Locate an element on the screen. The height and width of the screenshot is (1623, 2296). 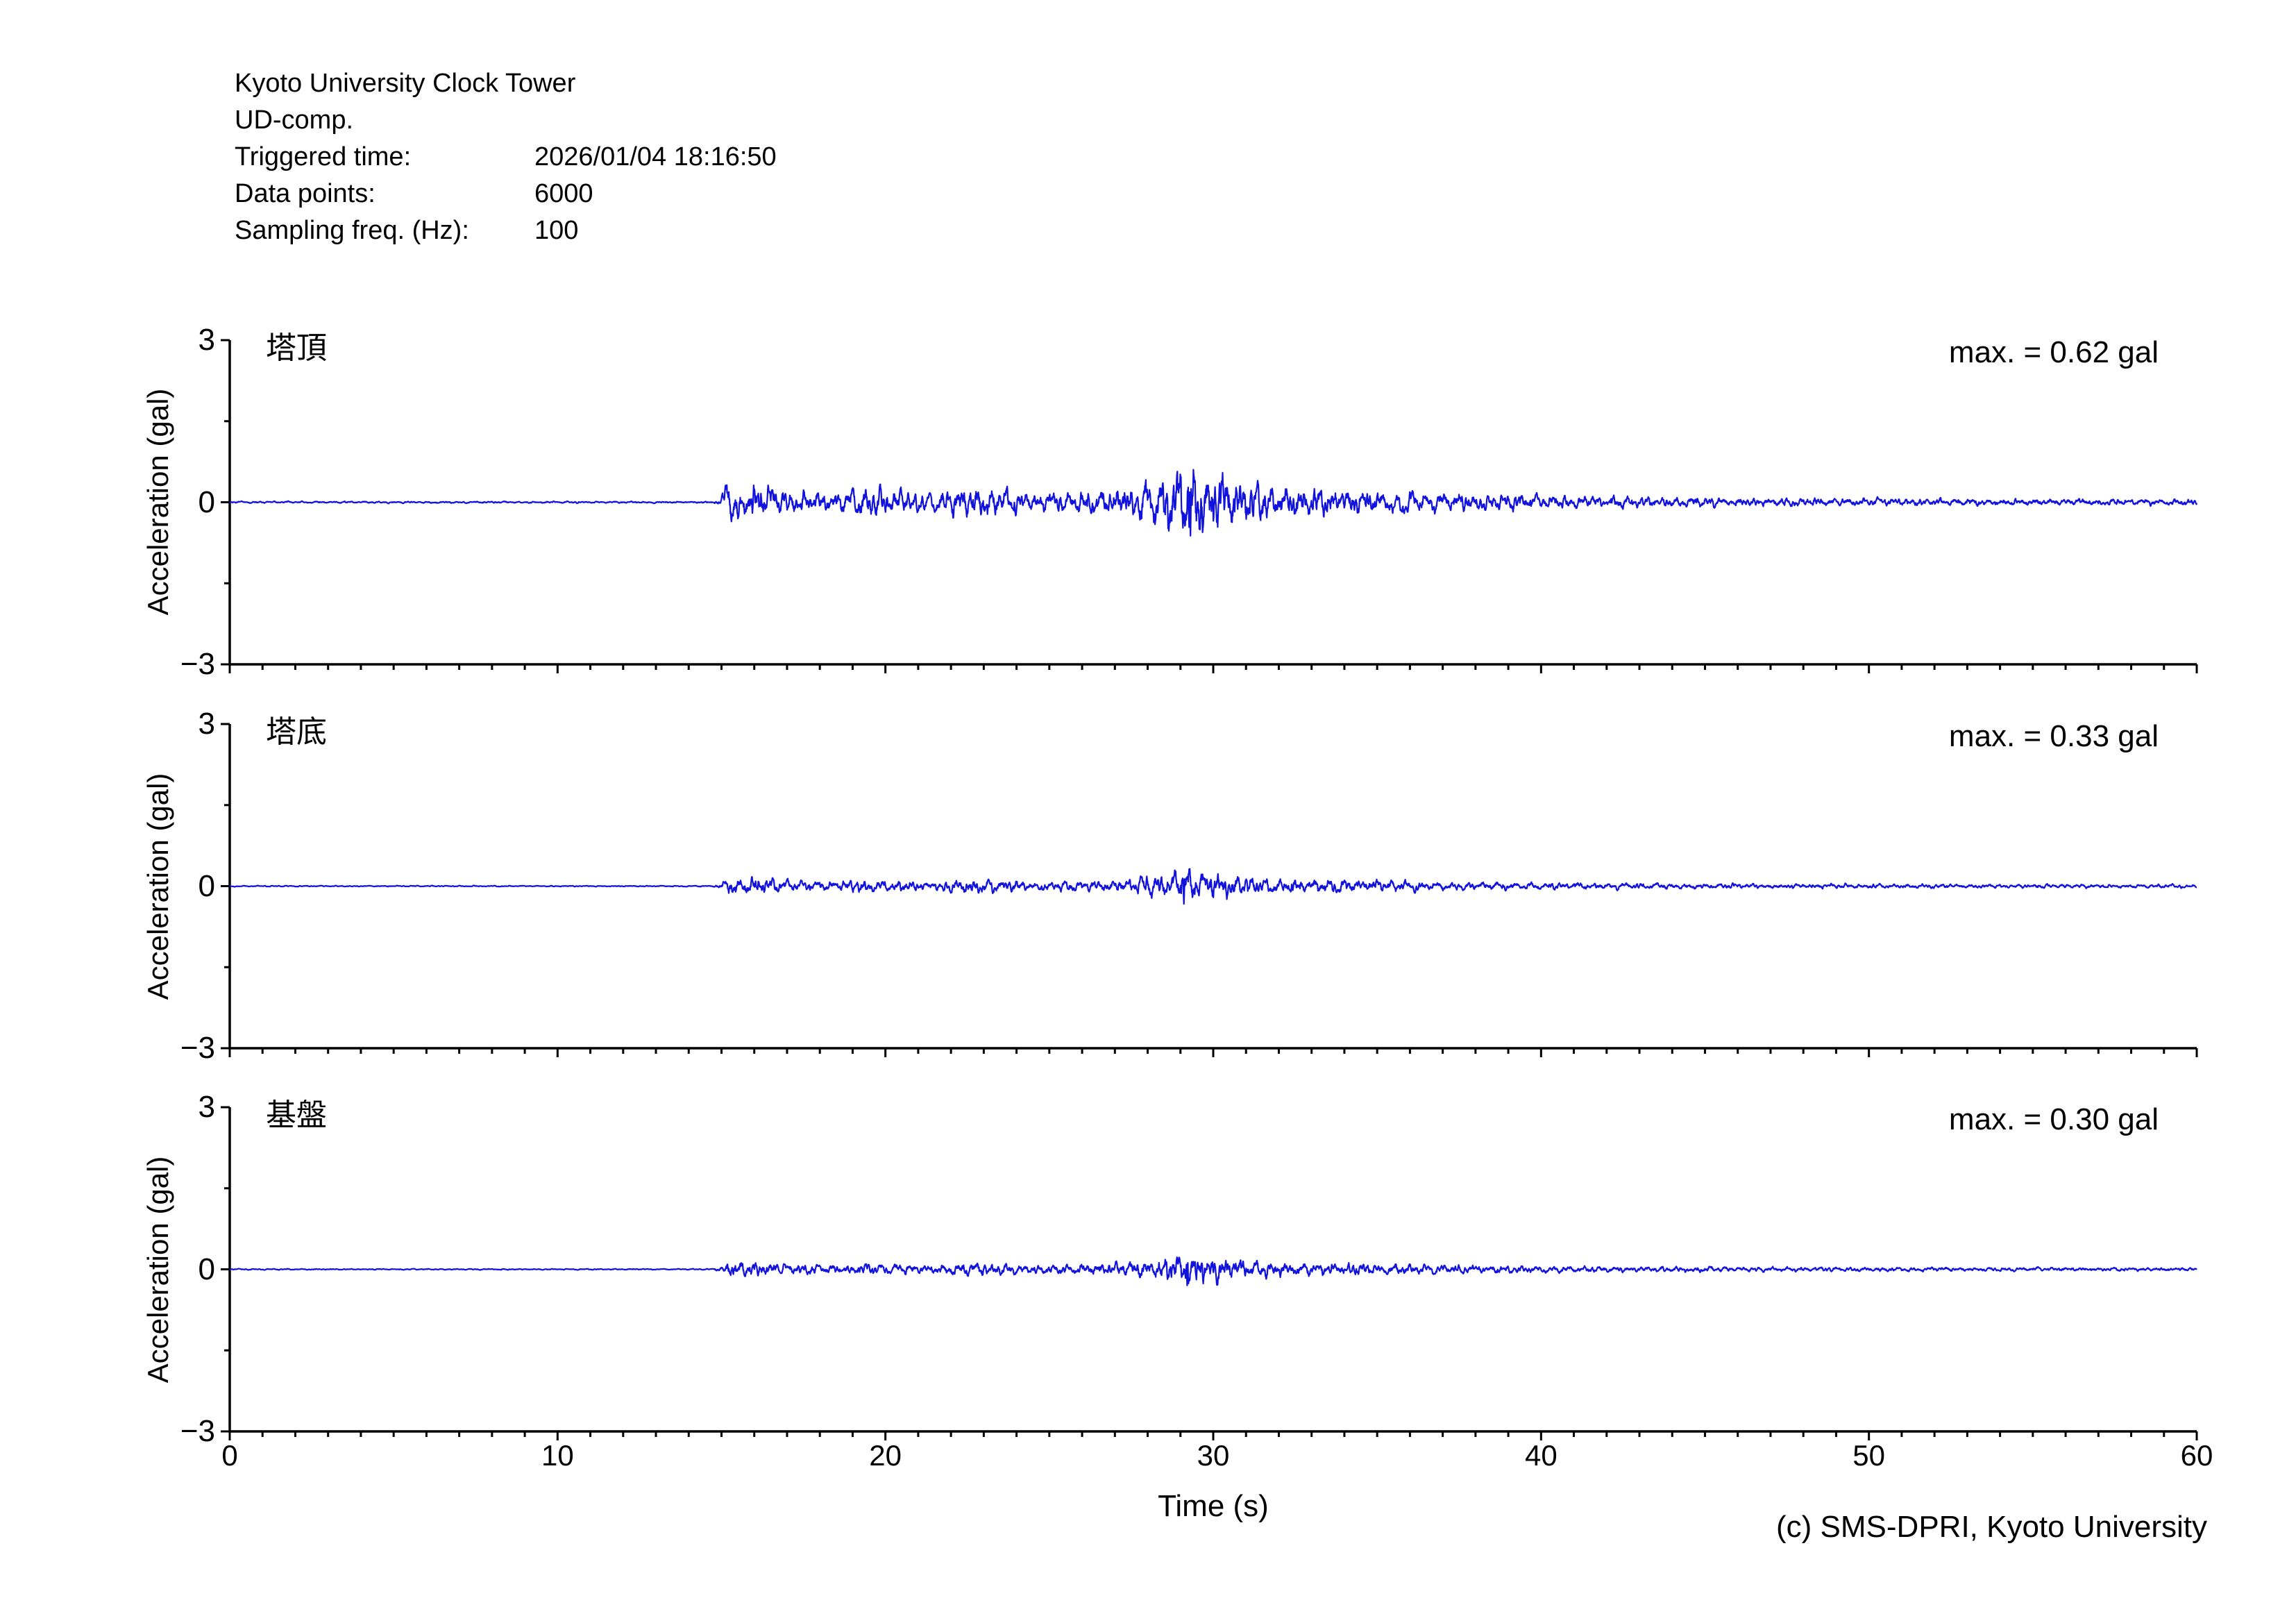
data-points-value: 6000 is located at coordinates (563, 193).